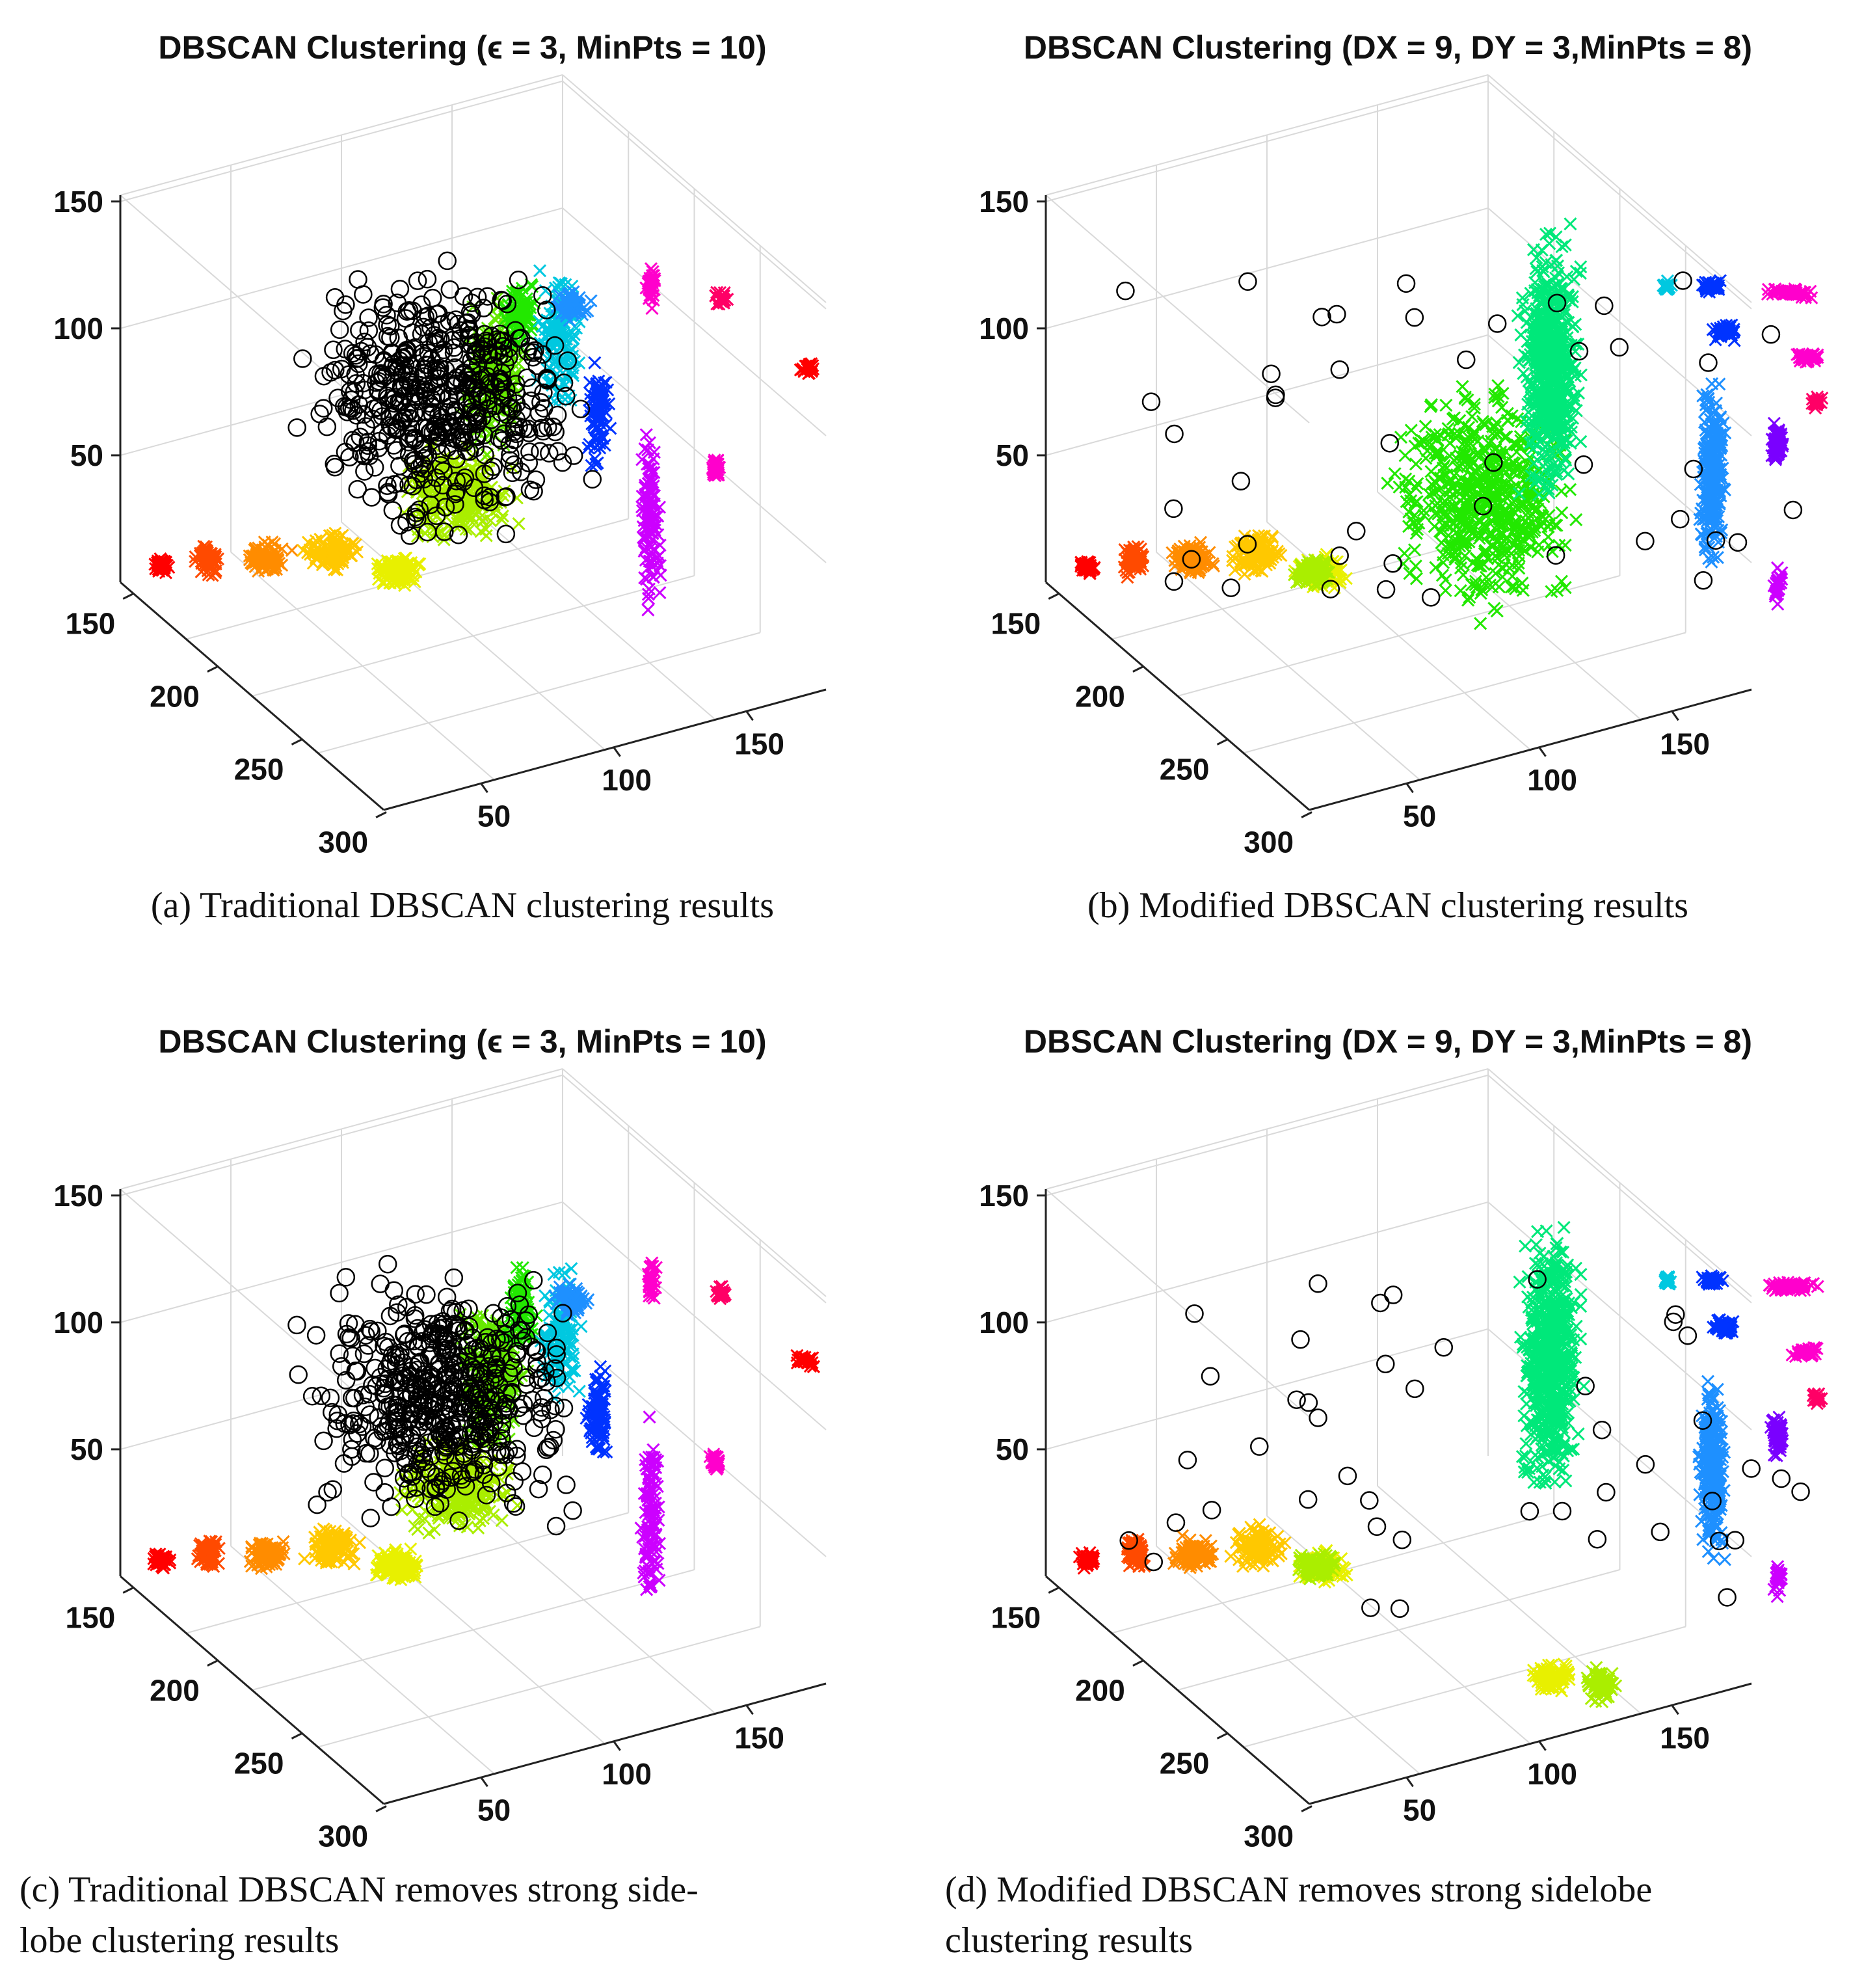 Image resolution: width=1851 pixels, height=1988 pixels. I want to click on z-tick-label: 50, so click(1012, 455).